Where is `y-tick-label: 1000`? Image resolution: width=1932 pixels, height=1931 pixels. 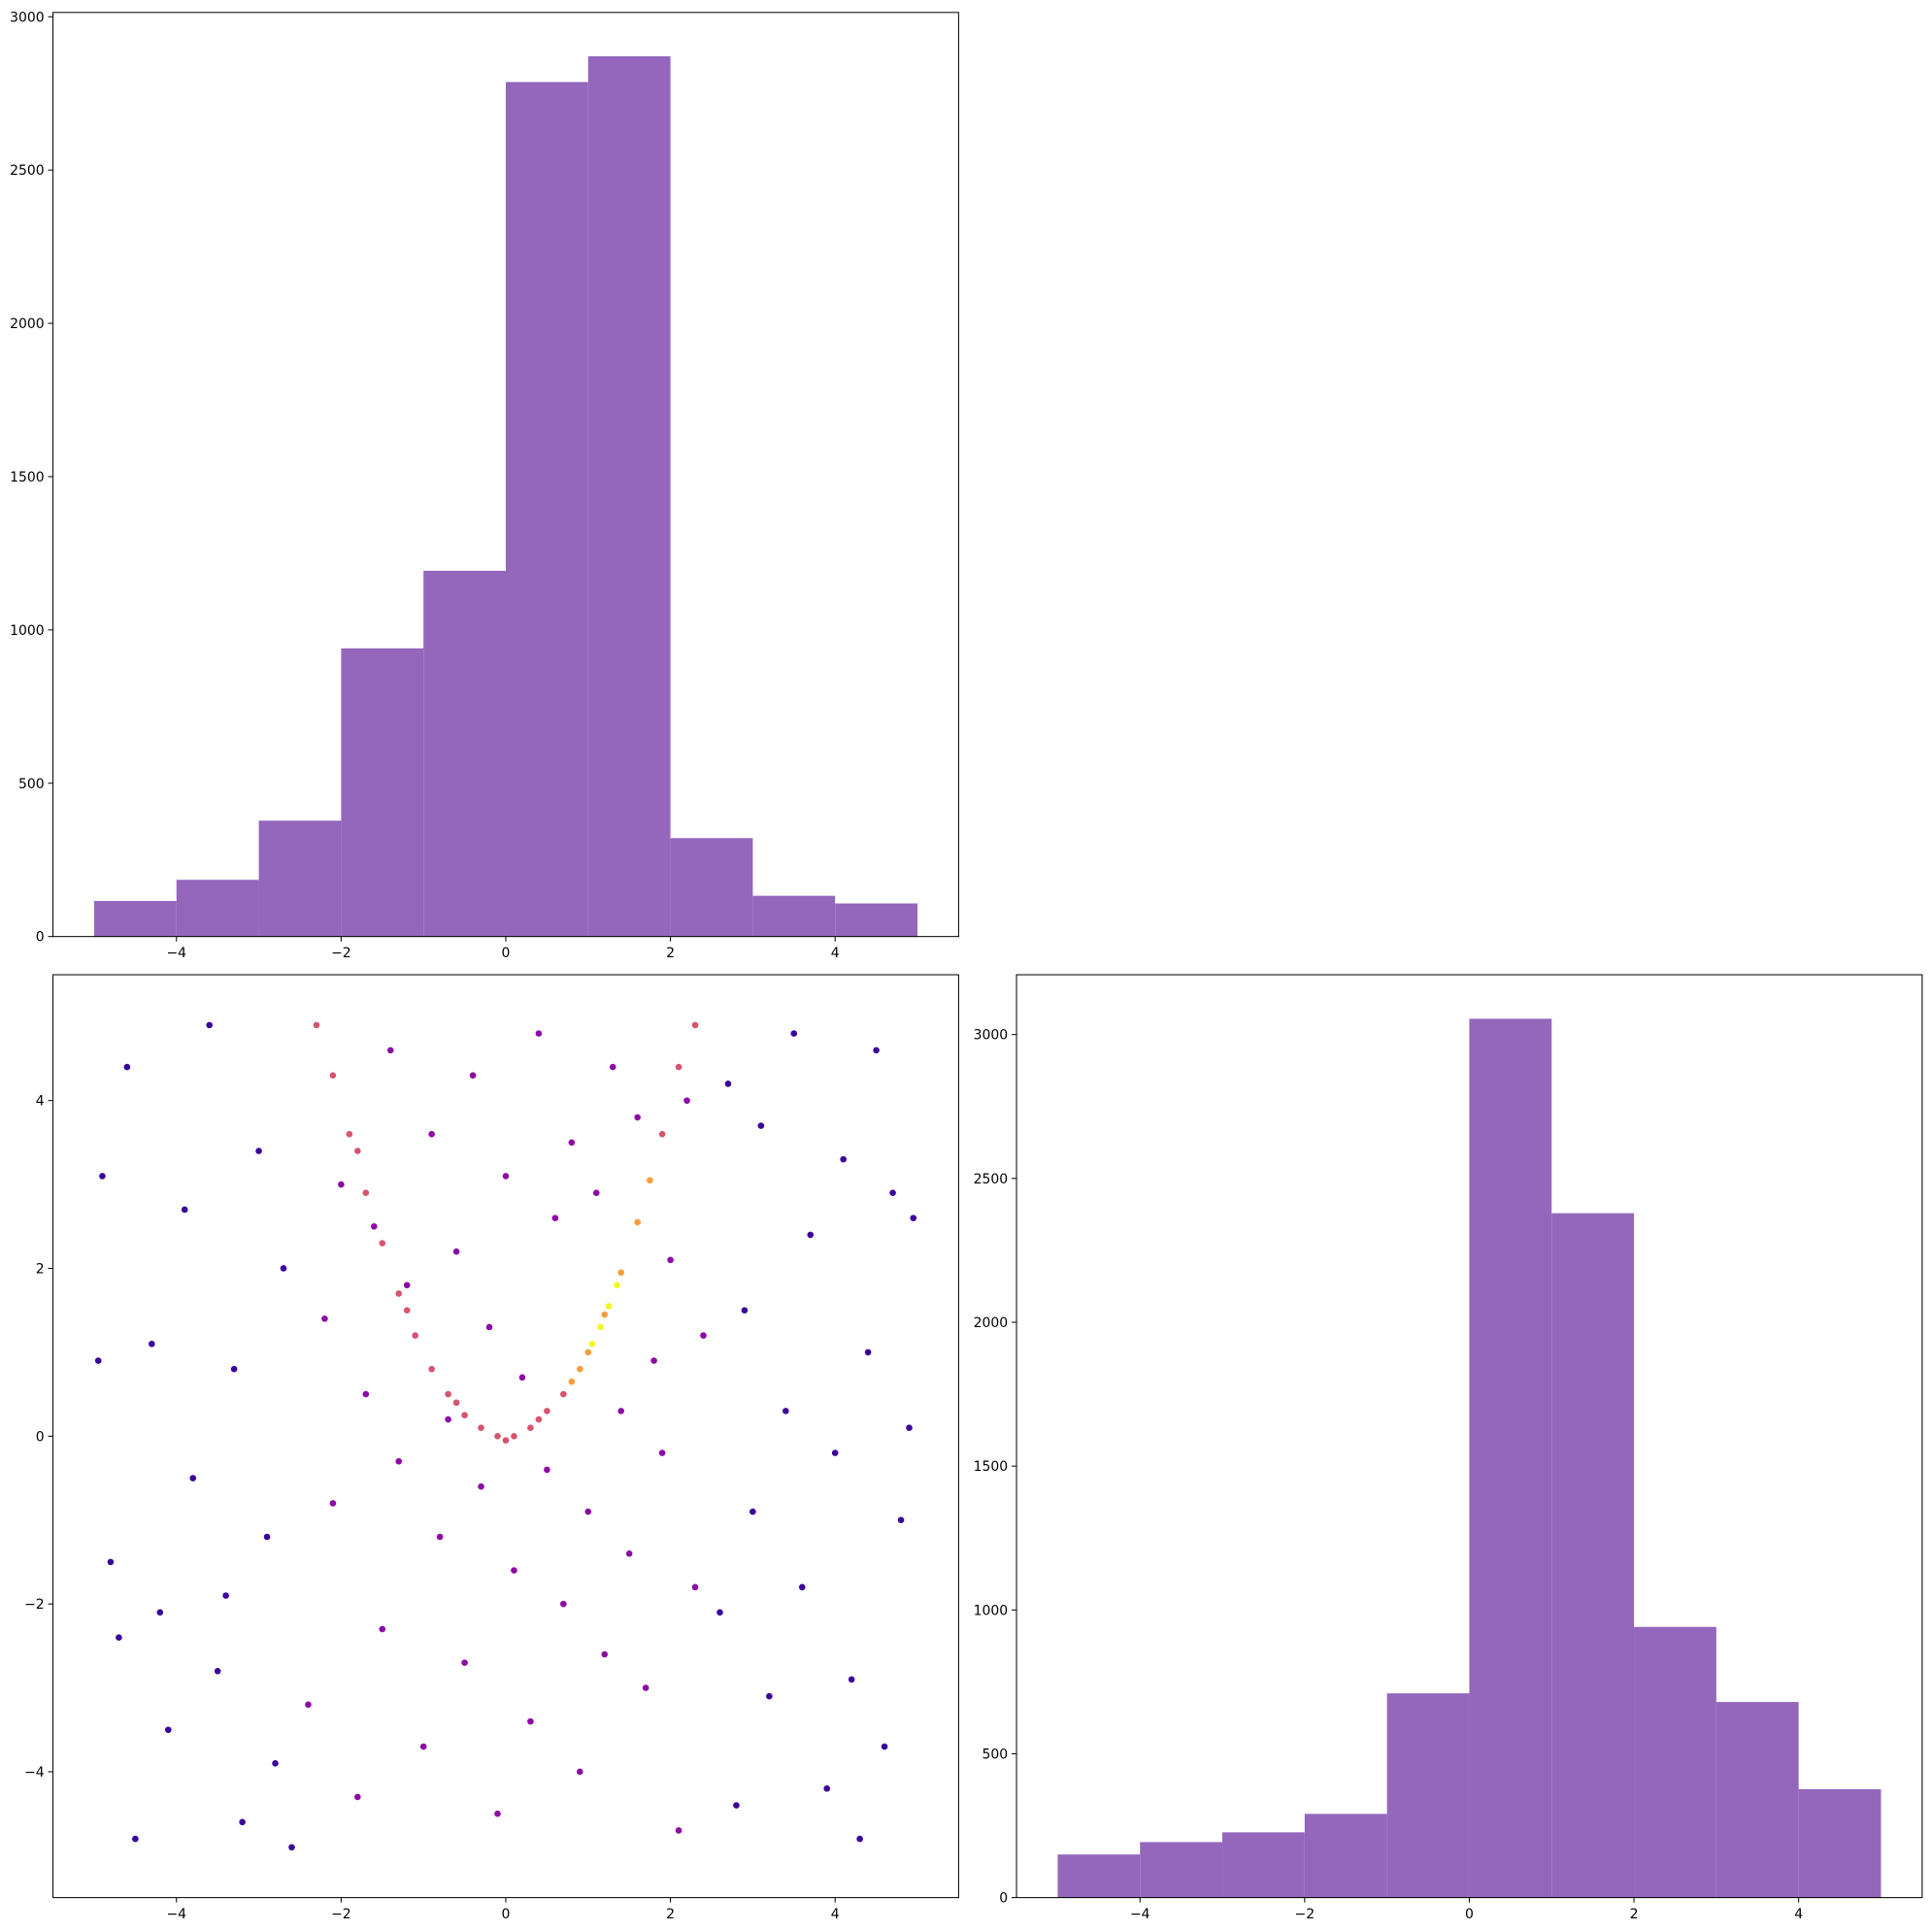 y-tick-label: 1000 is located at coordinates (991, 1610).